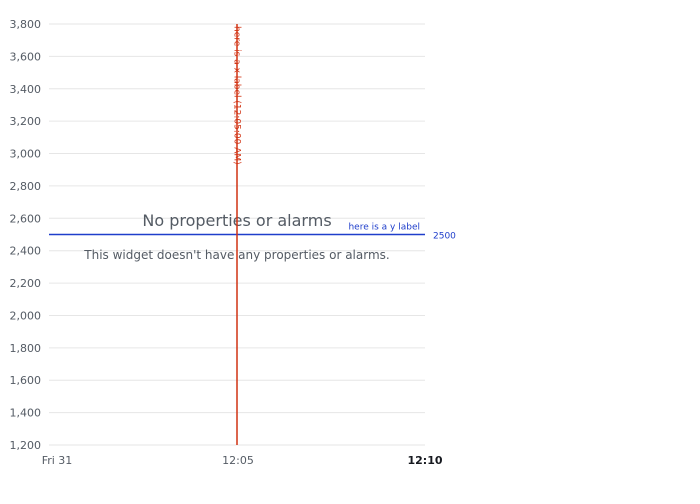 Image resolution: width=700 pixels, height=504 pixels. Describe the element at coordinates (238, 460) in the screenshot. I see `x-tick-label: 12:05` at that location.